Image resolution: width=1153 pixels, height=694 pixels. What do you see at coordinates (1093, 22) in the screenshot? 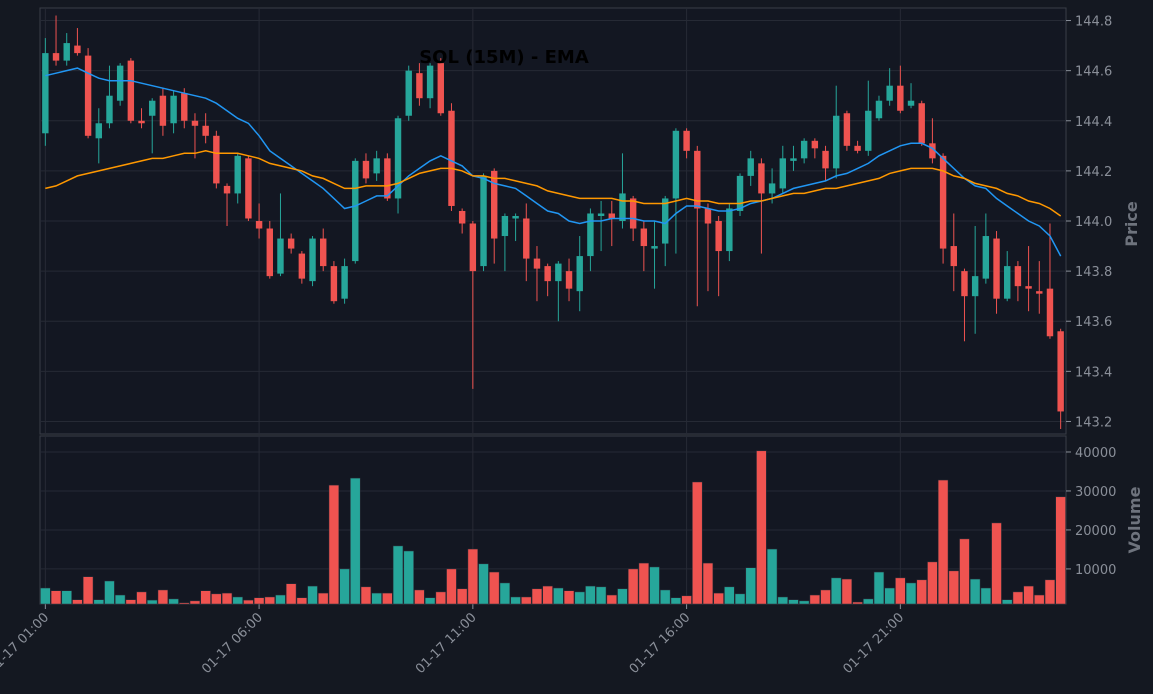
I see `y-tick-label: 144.8` at bounding box center [1093, 22].